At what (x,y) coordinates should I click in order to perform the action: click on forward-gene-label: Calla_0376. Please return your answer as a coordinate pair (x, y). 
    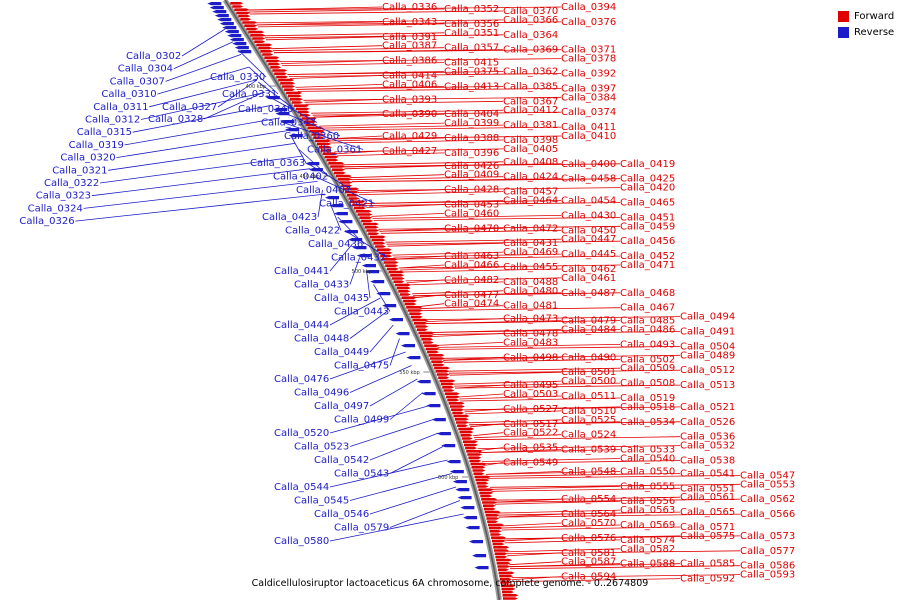
    Looking at the image, I should click on (588, 22).